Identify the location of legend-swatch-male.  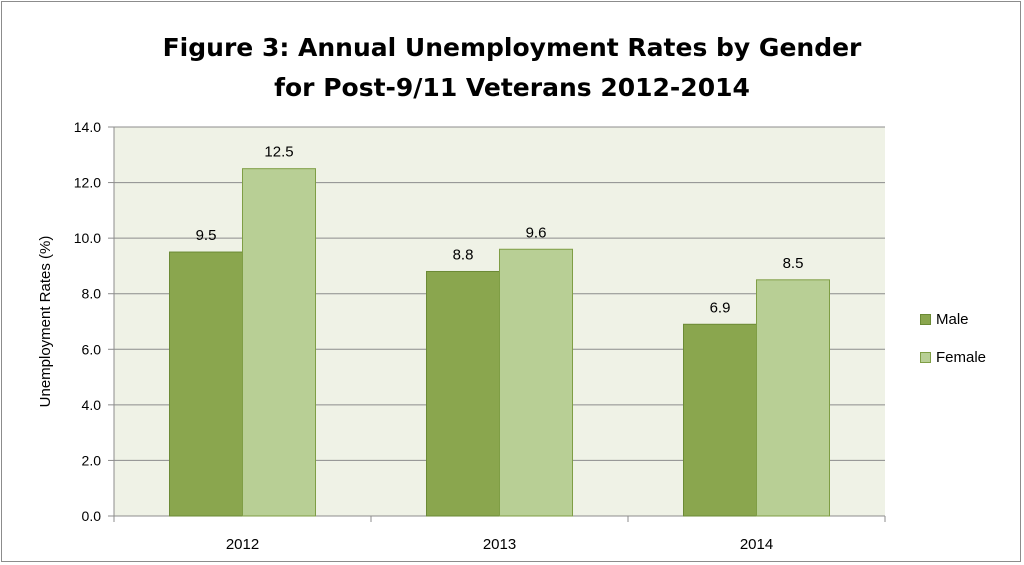
(925, 319).